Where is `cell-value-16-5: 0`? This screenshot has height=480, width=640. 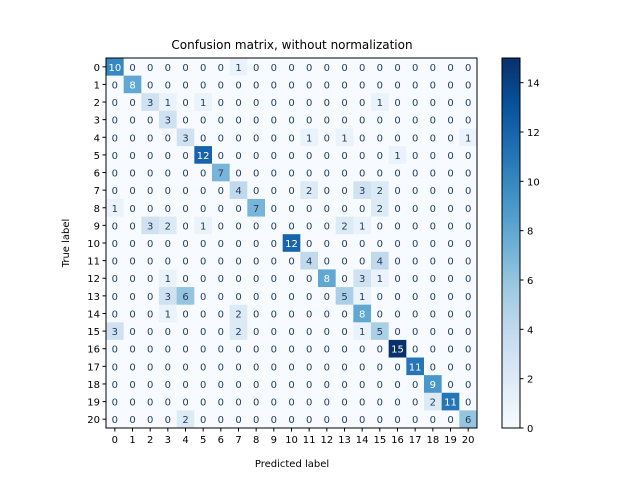 cell-value-16-5: 0 is located at coordinates (203, 350).